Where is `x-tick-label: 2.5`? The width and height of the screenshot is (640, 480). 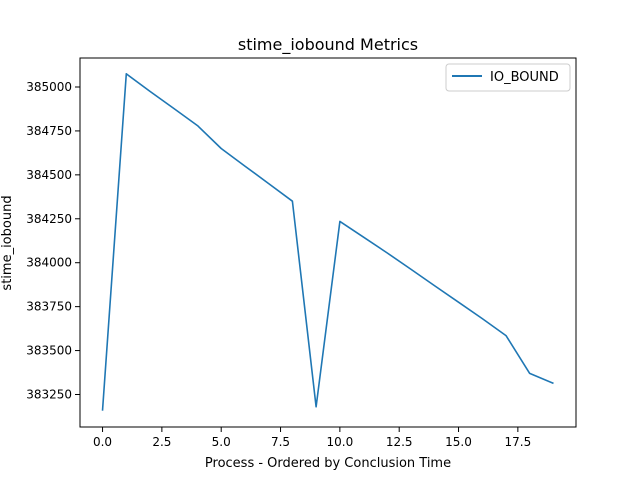 x-tick-label: 2.5 is located at coordinates (161, 442).